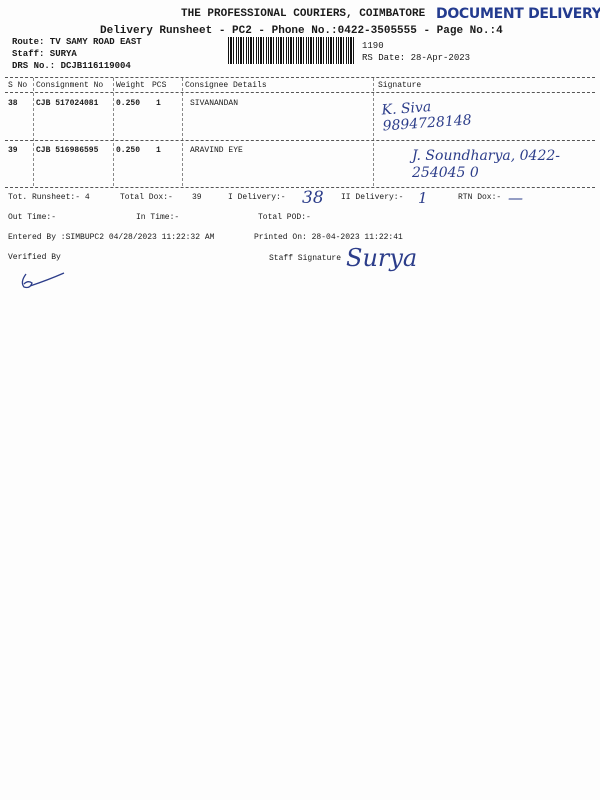  What do you see at coordinates (67, 103) in the screenshot?
I see `row-consignment: CJB 517024081` at bounding box center [67, 103].